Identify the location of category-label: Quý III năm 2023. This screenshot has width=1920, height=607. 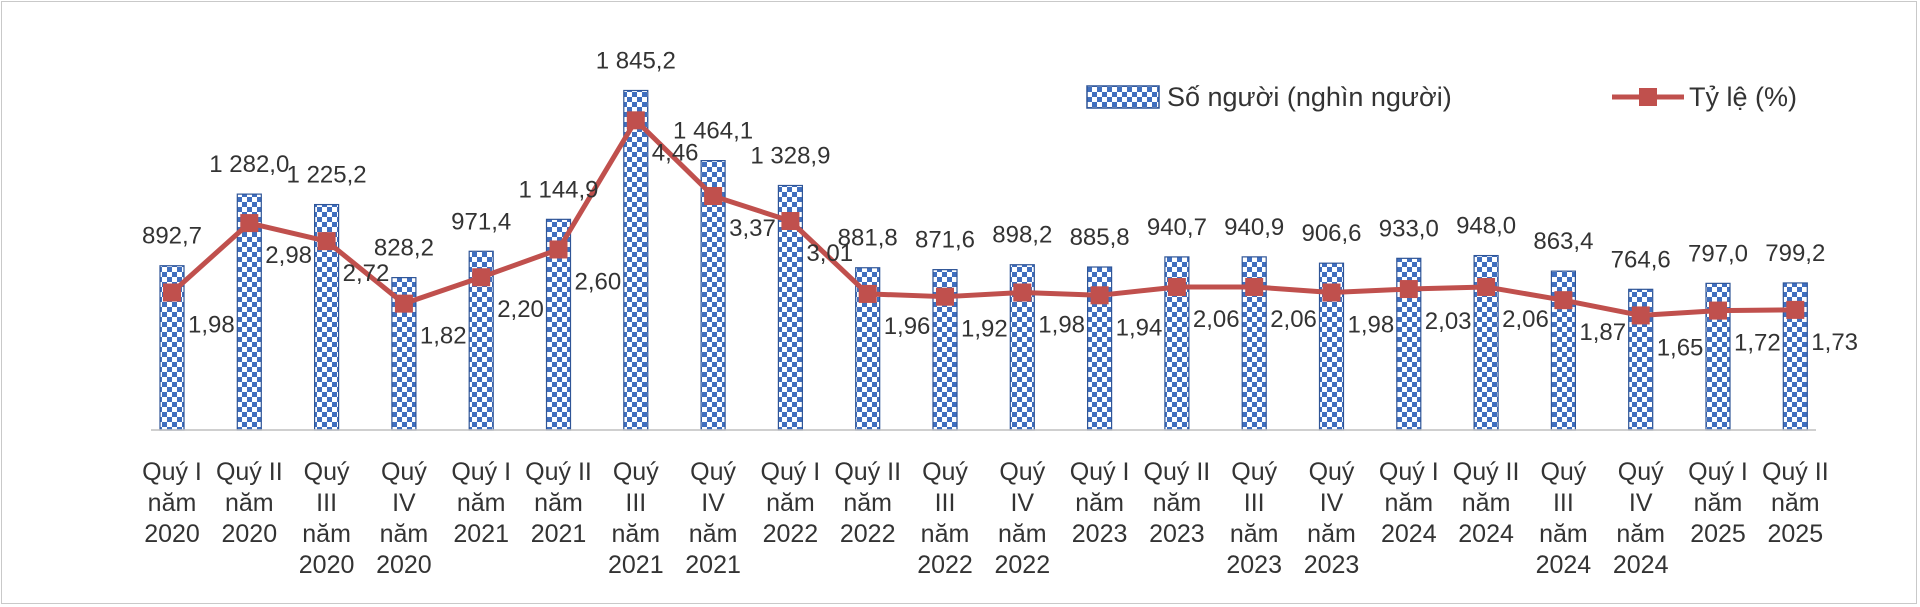
(1254, 518).